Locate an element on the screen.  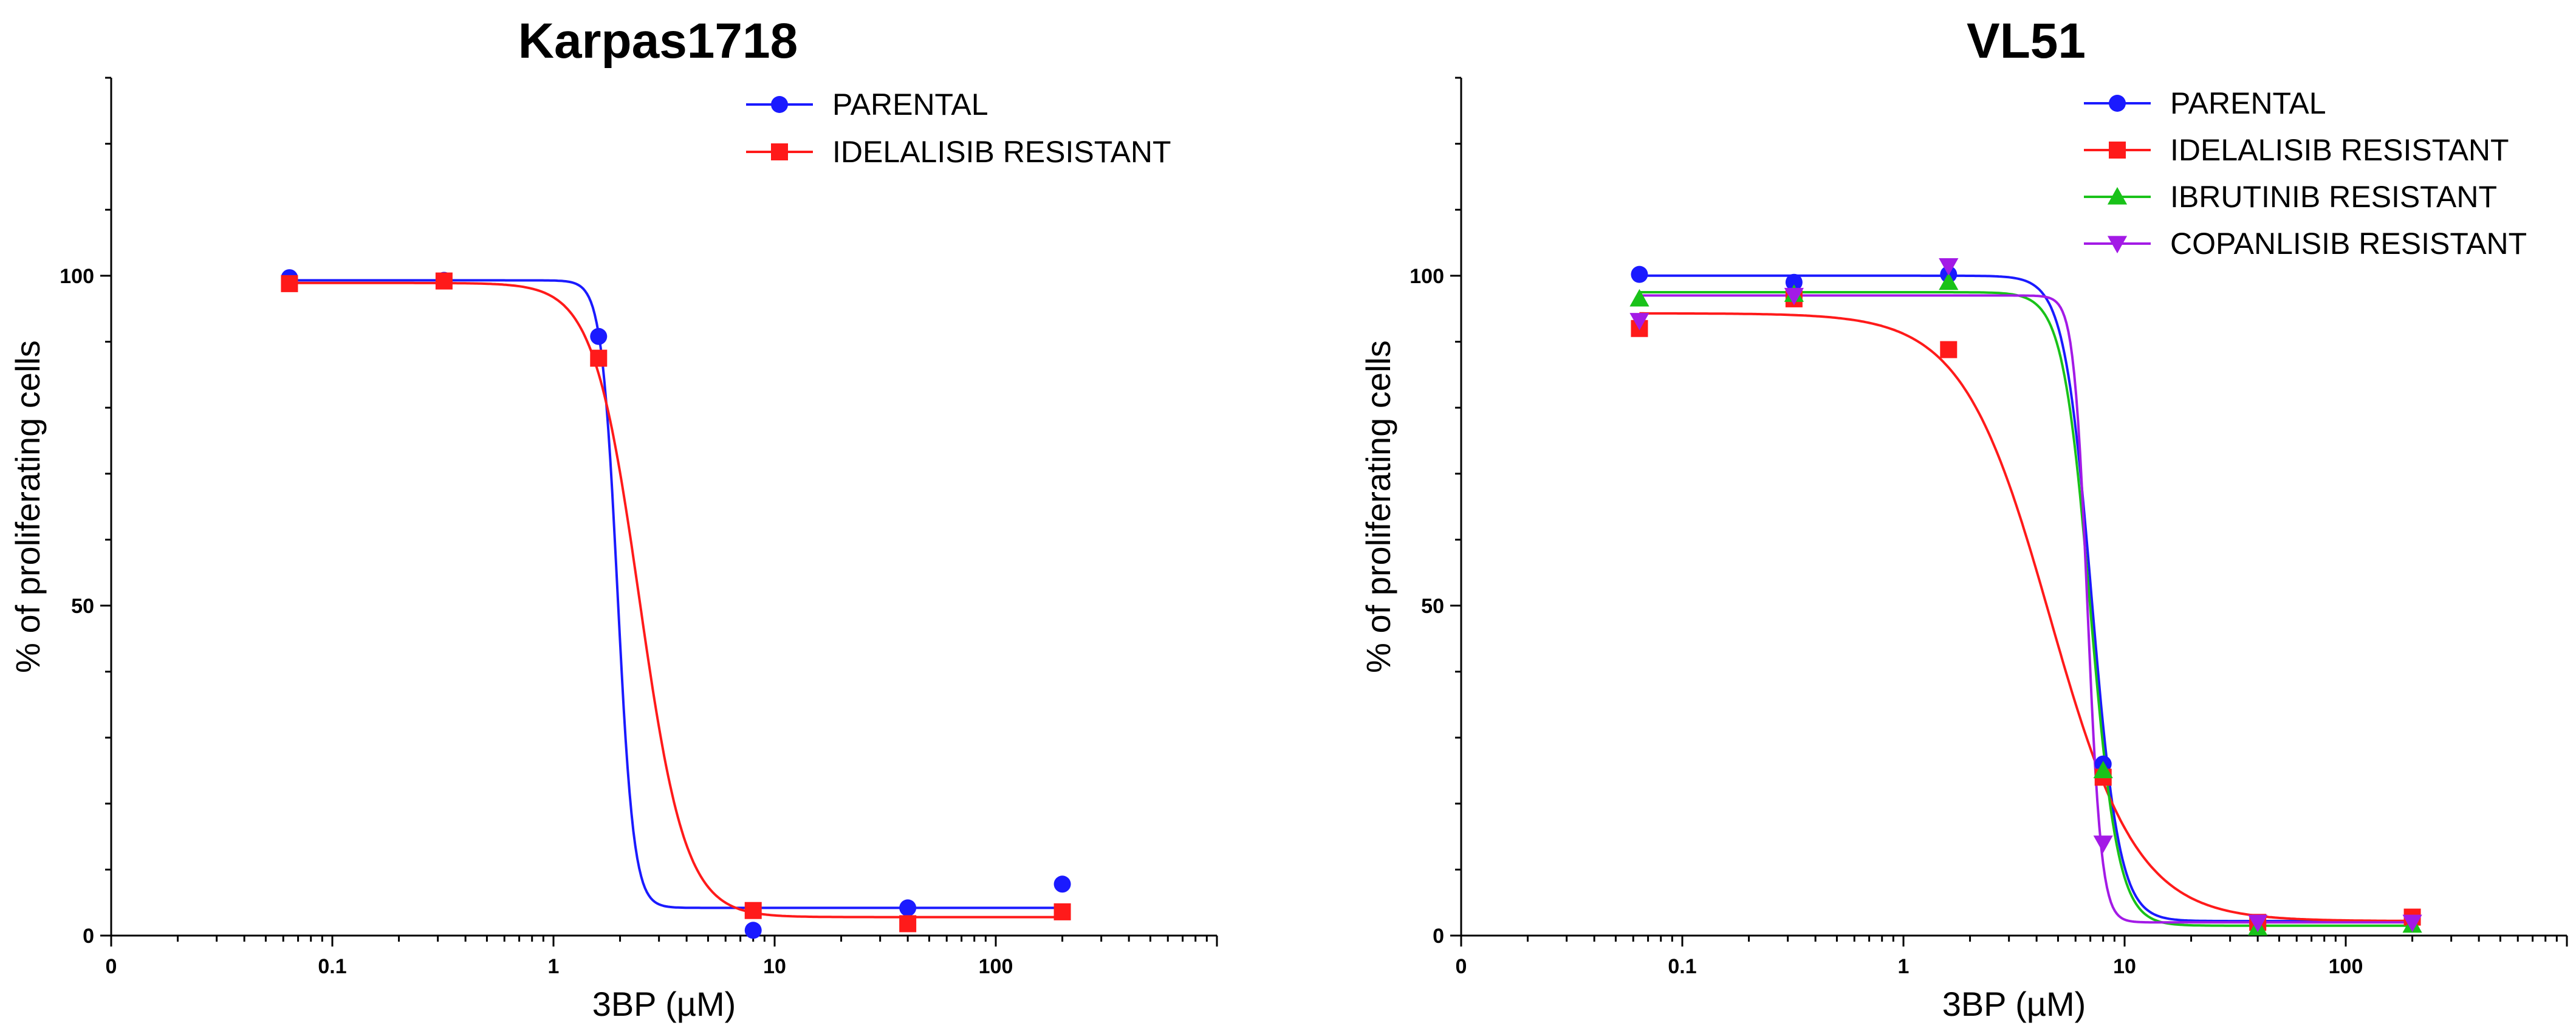
legend-label: COPANLISIB RESISTANT is located at coordinates (2348, 244).